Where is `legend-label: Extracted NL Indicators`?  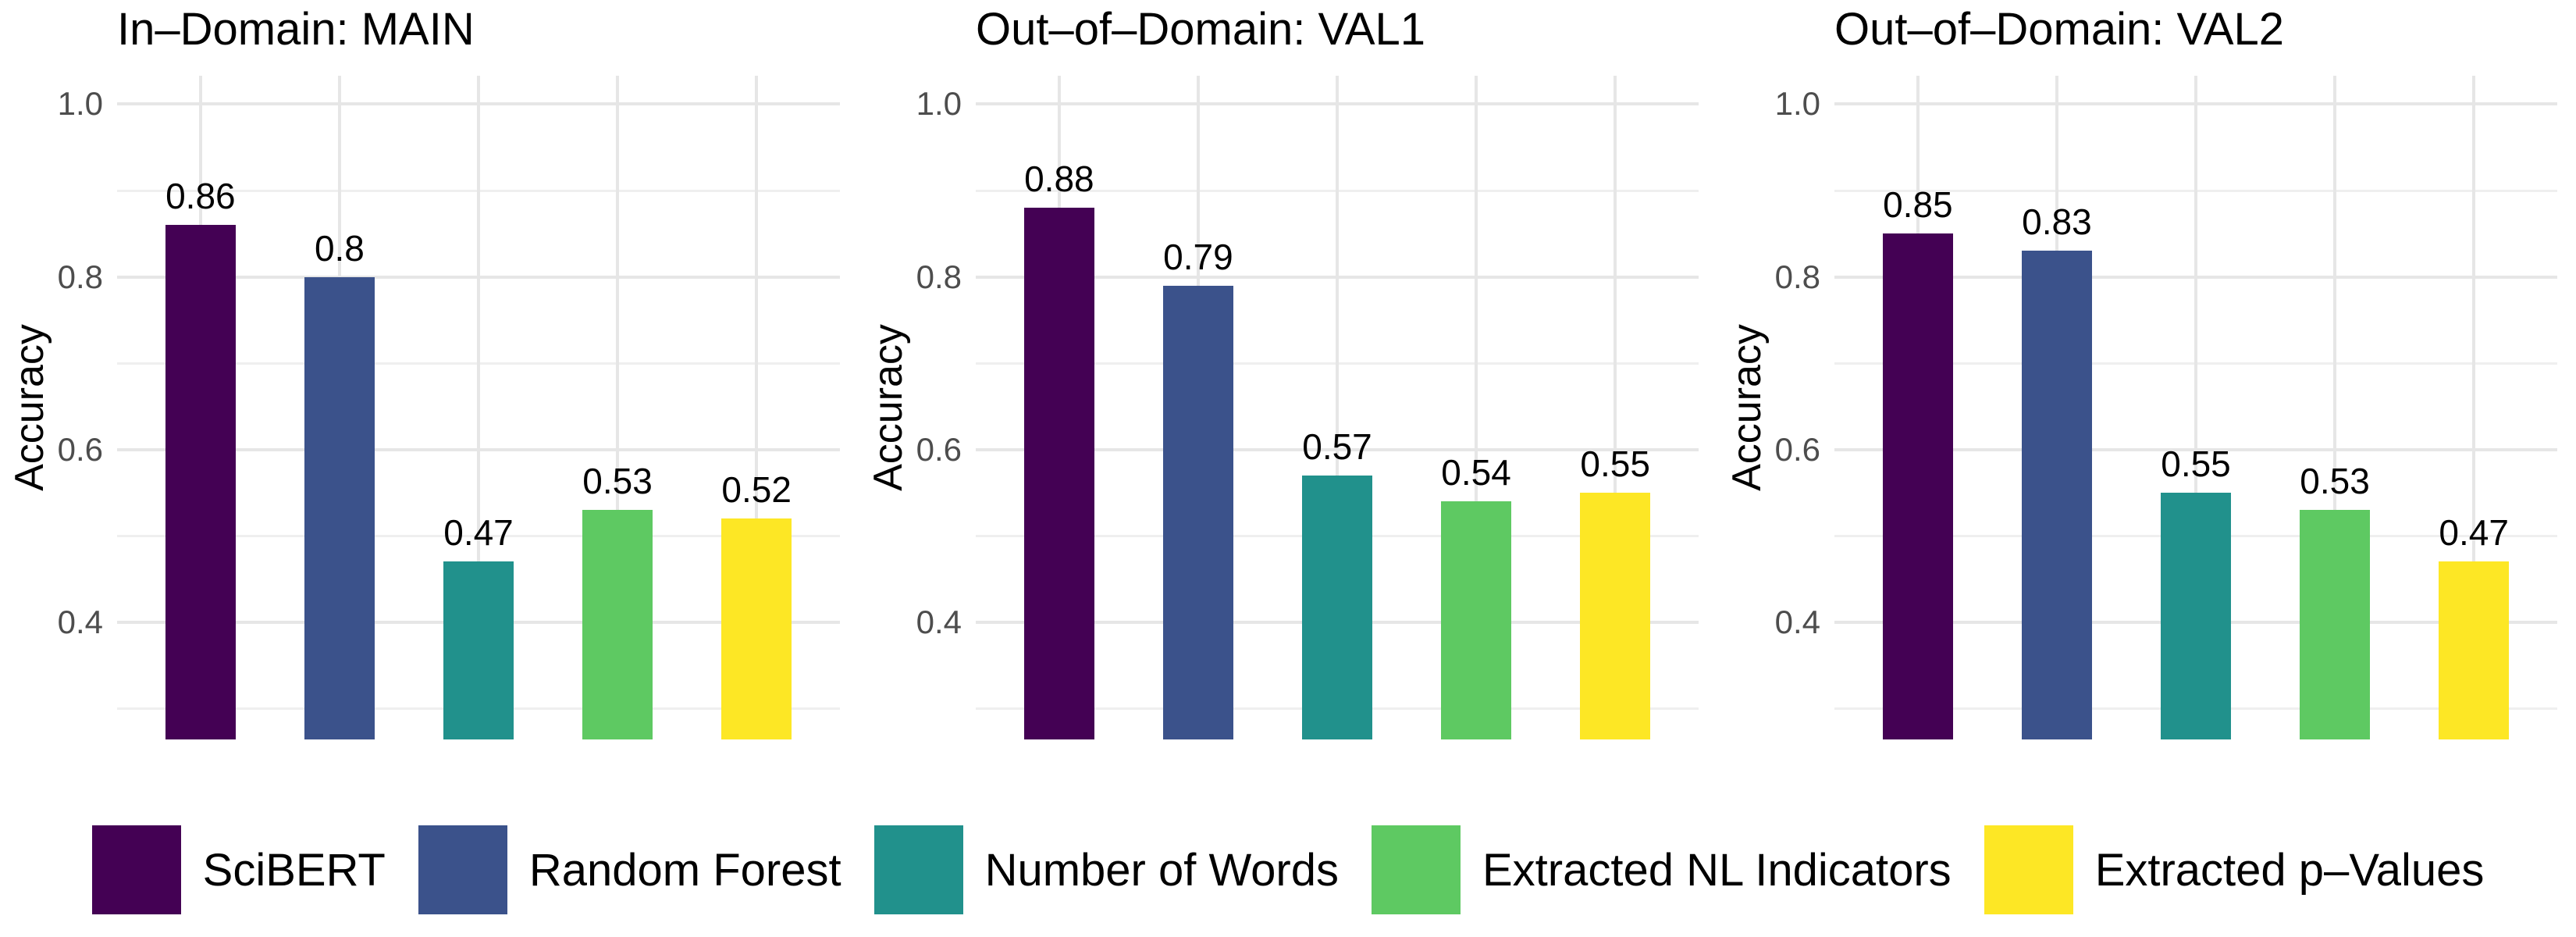
legend-label: Extracted NL Indicators is located at coordinates (1717, 870).